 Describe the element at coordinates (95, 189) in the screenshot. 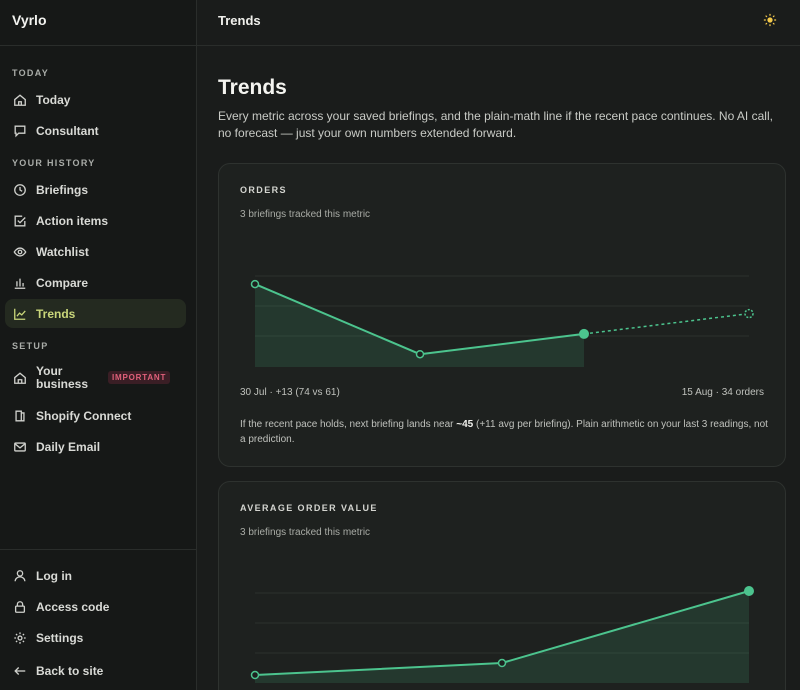

I see `sidebar-item-briefings: Briefings` at that location.